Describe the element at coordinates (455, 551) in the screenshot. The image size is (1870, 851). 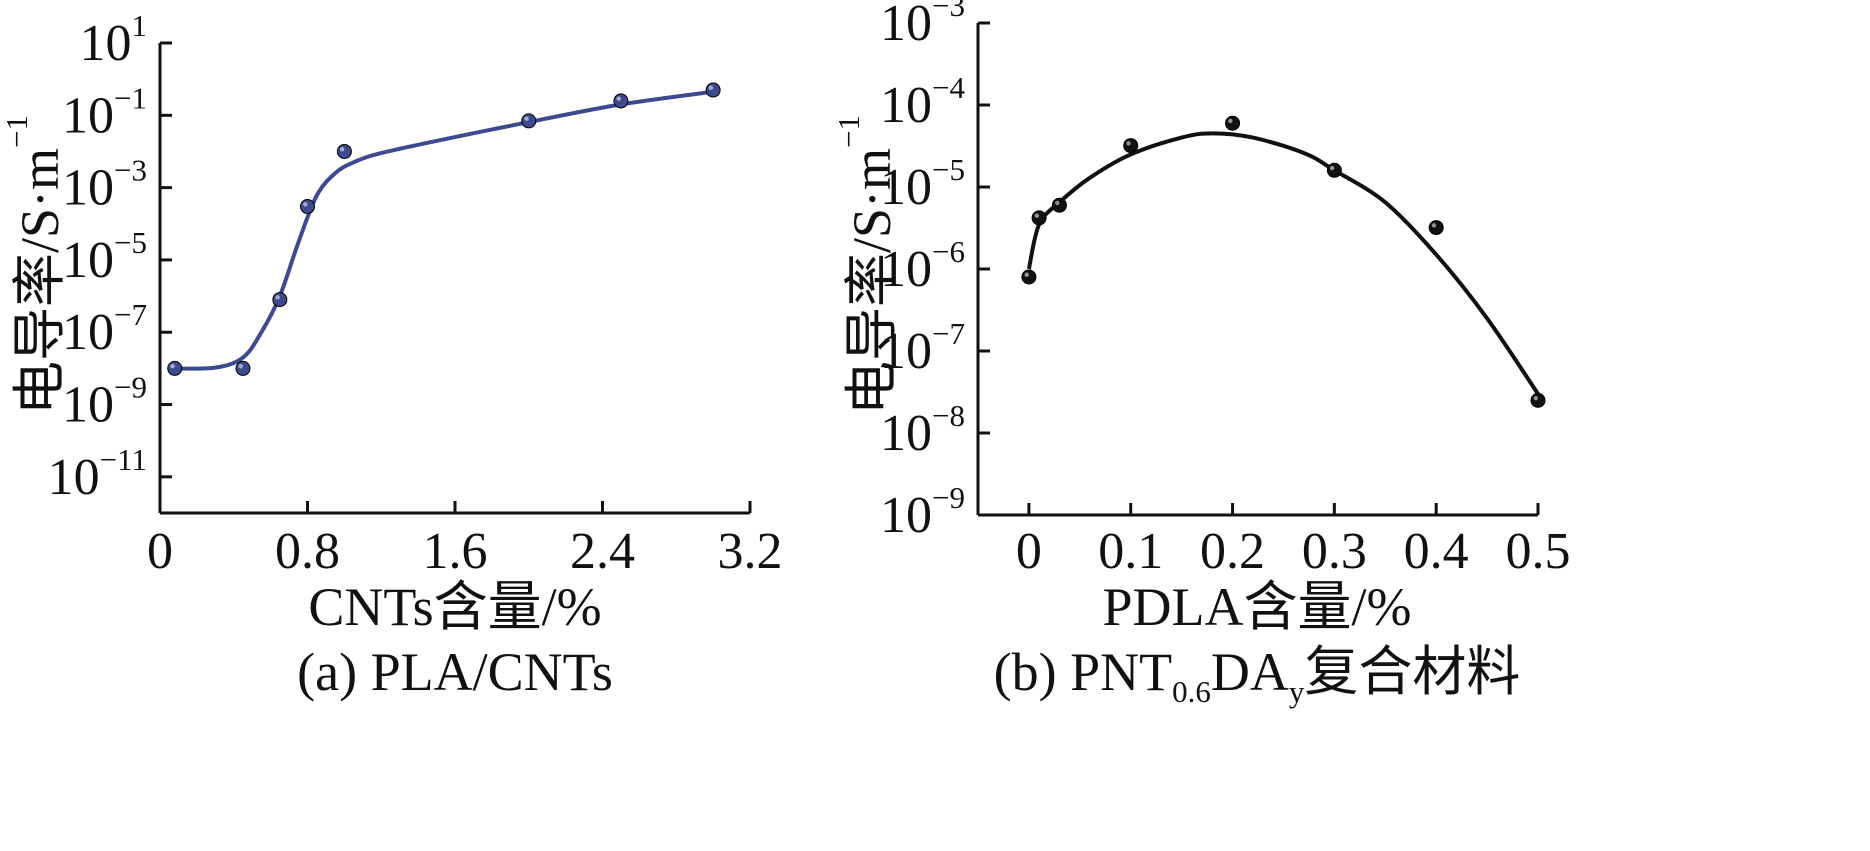
I see `x-tick-label: 1.6` at that location.